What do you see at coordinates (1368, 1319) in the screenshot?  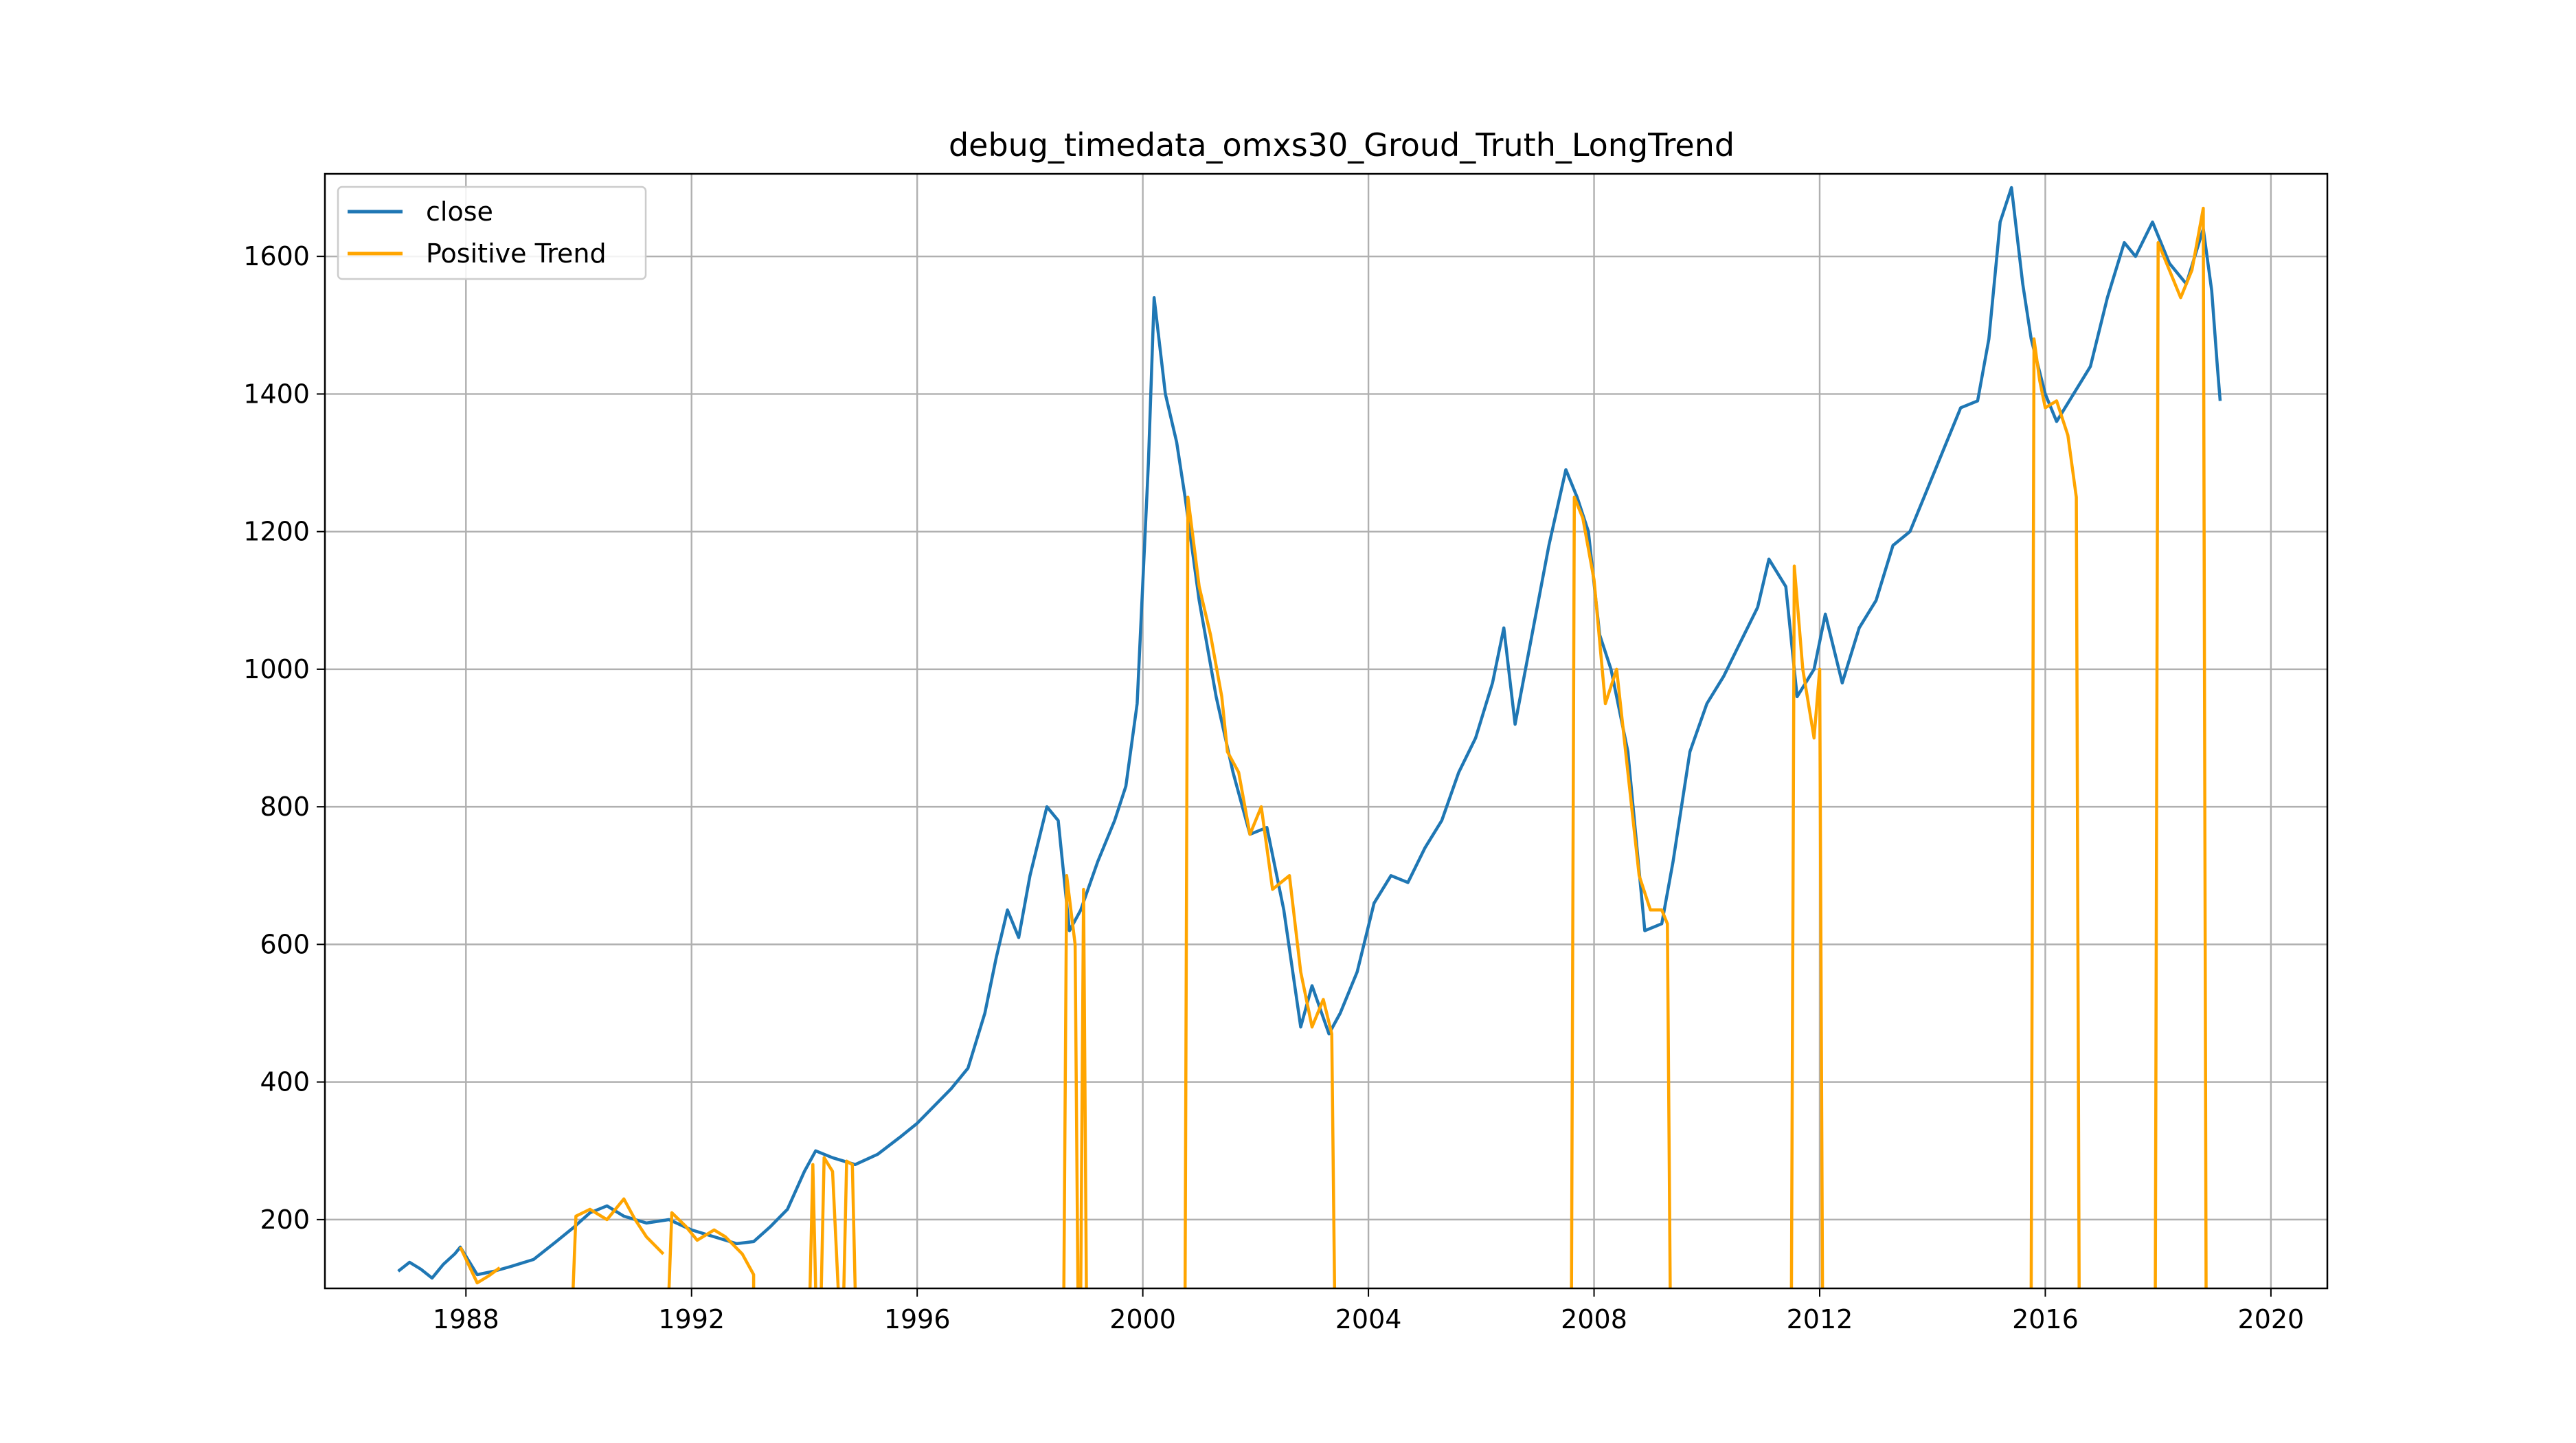 I see `x-tick-label: 2004` at bounding box center [1368, 1319].